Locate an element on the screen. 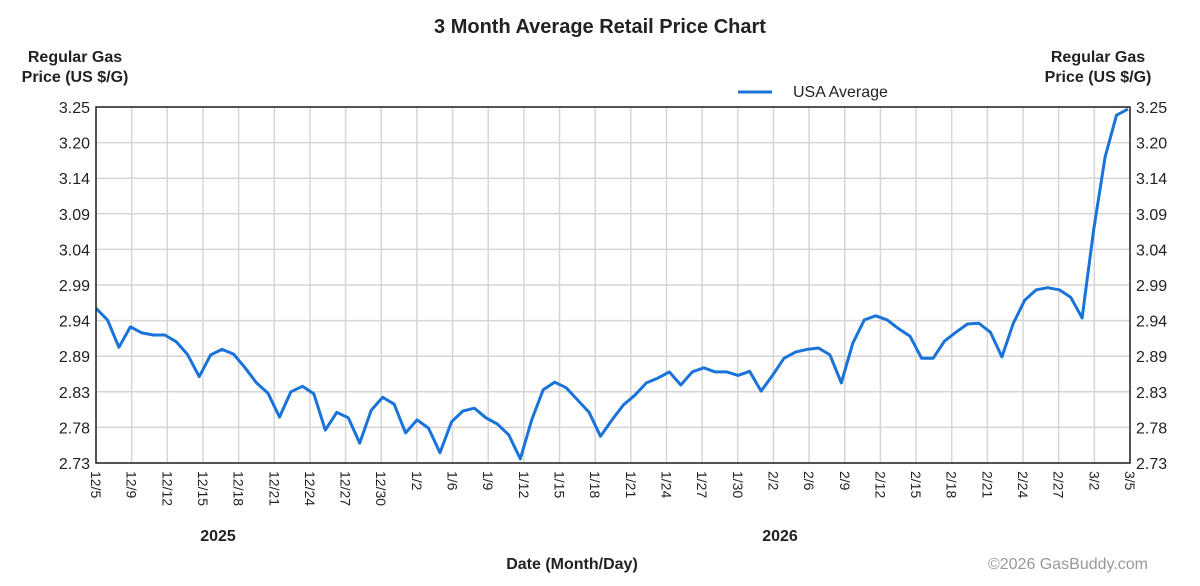 The width and height of the screenshot is (1200, 586). y-tick-label-right: 2.94 is located at coordinates (1151, 322).